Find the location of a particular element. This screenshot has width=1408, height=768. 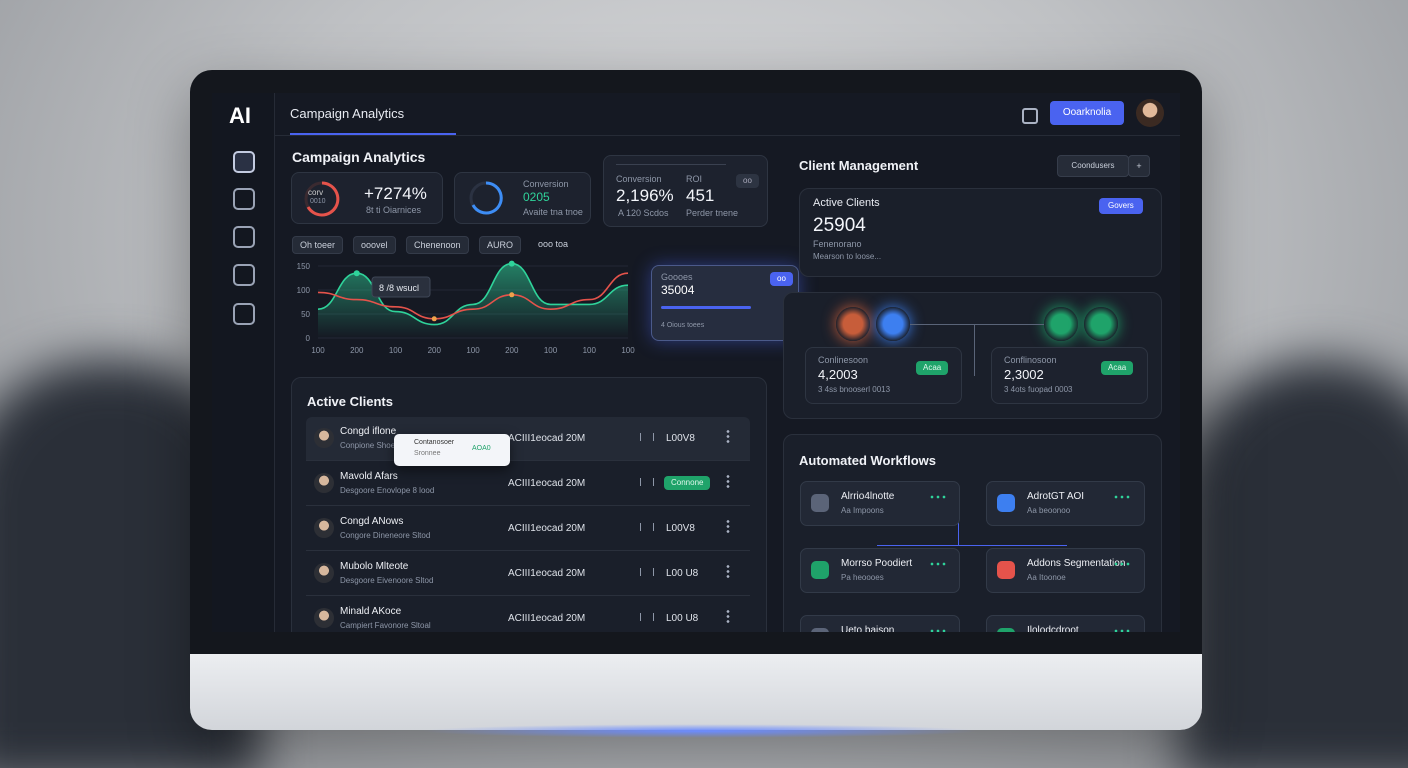

float-sub: 4 Oious toees is located at coordinates (683, 325).